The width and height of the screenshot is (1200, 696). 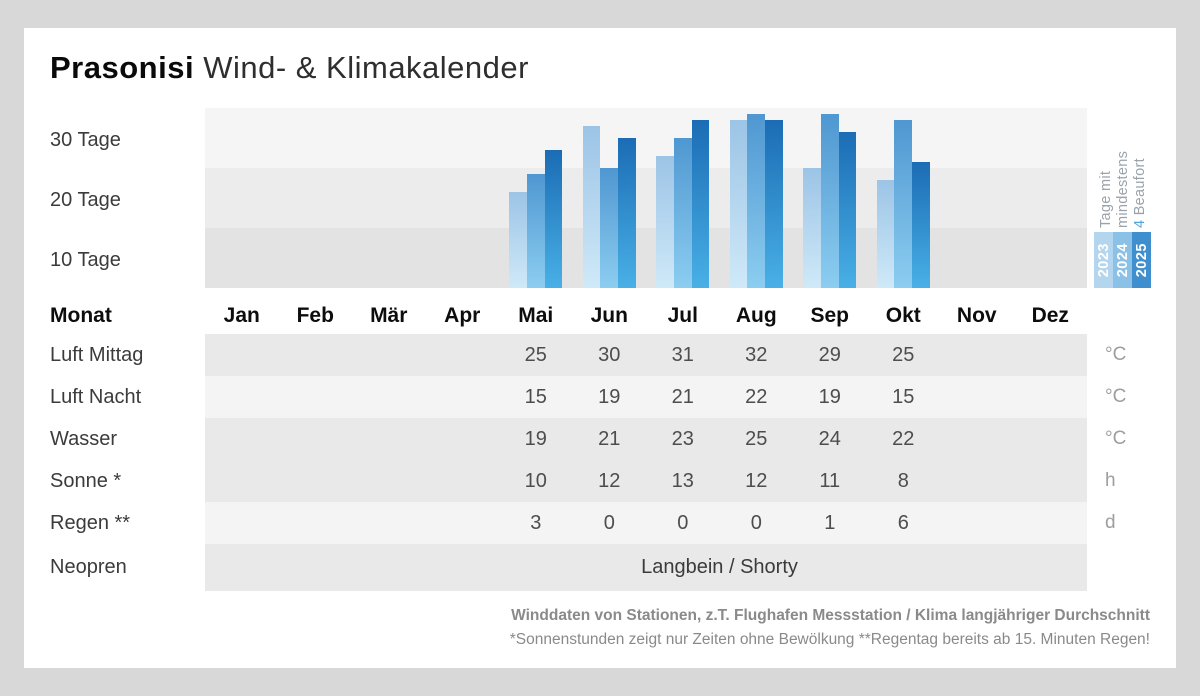 What do you see at coordinates (535, 354) in the screenshot?
I see `cell-mai: 25` at bounding box center [535, 354].